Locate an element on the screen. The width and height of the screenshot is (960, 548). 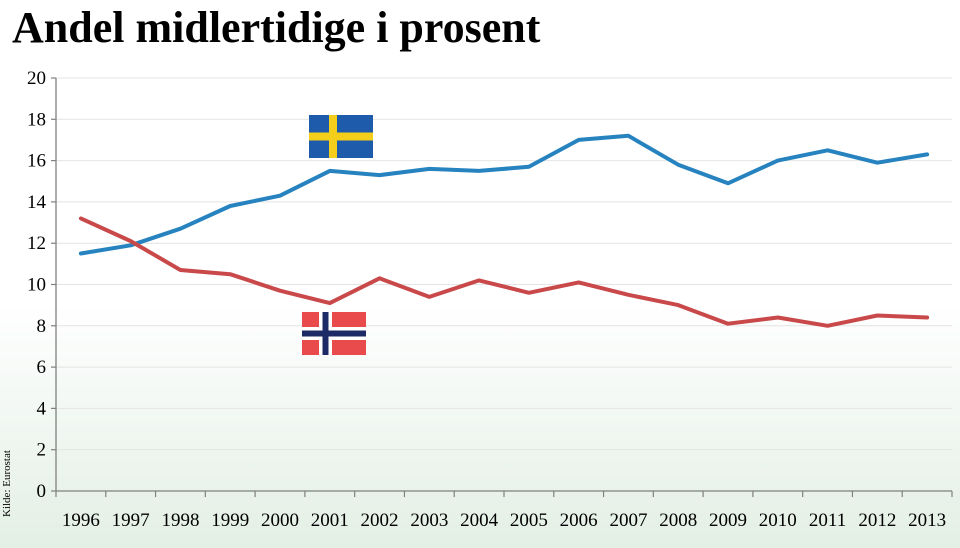
y-tick-label: 8 is located at coordinates (42, 326).